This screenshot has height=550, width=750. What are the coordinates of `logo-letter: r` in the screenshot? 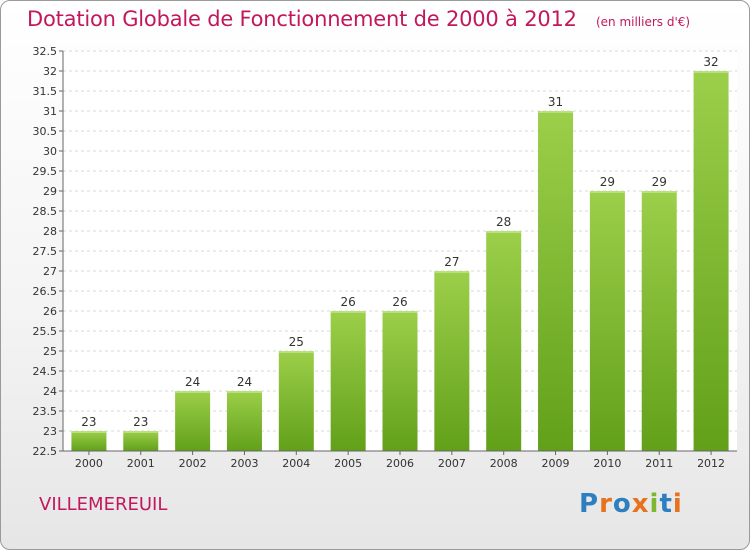 It's located at (606, 504).